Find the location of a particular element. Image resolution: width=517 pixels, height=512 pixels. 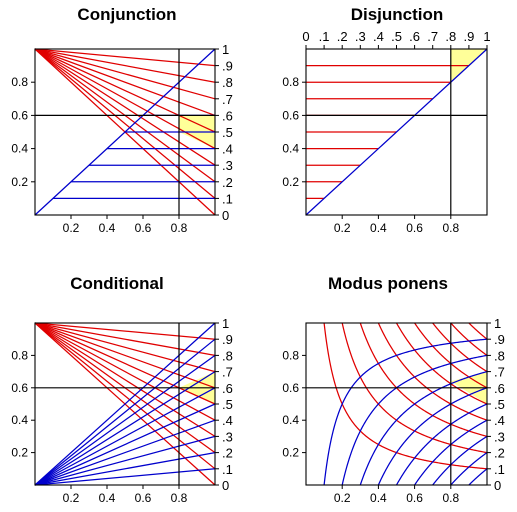

blue-diagonal is located at coordinates (396, 132).